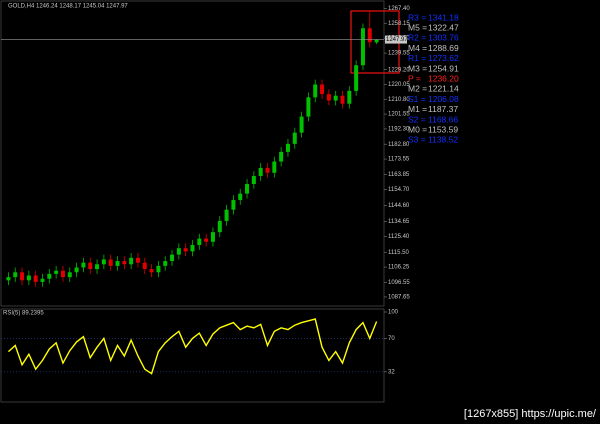 This screenshot has width=600, height=424. Describe the element at coordinates (399, 268) in the screenshot. I see `y-tick-label: 1106.25` at that location.